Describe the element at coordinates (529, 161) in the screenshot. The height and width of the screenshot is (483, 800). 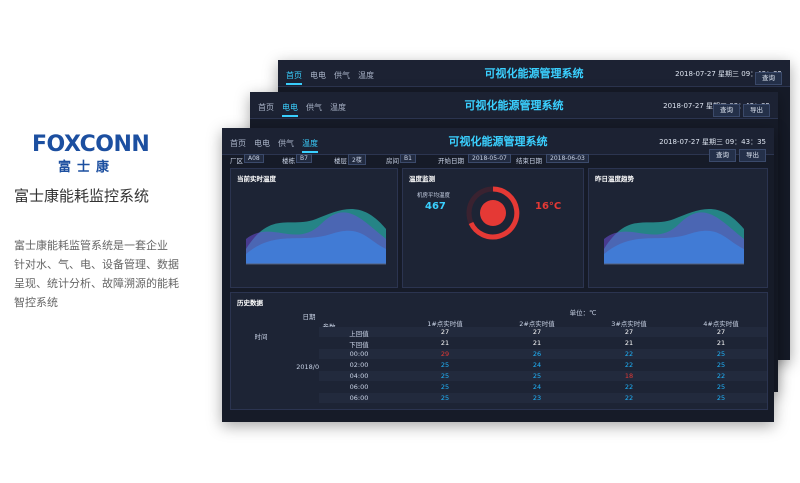
I see `filter-label: 结束日期` at that location.